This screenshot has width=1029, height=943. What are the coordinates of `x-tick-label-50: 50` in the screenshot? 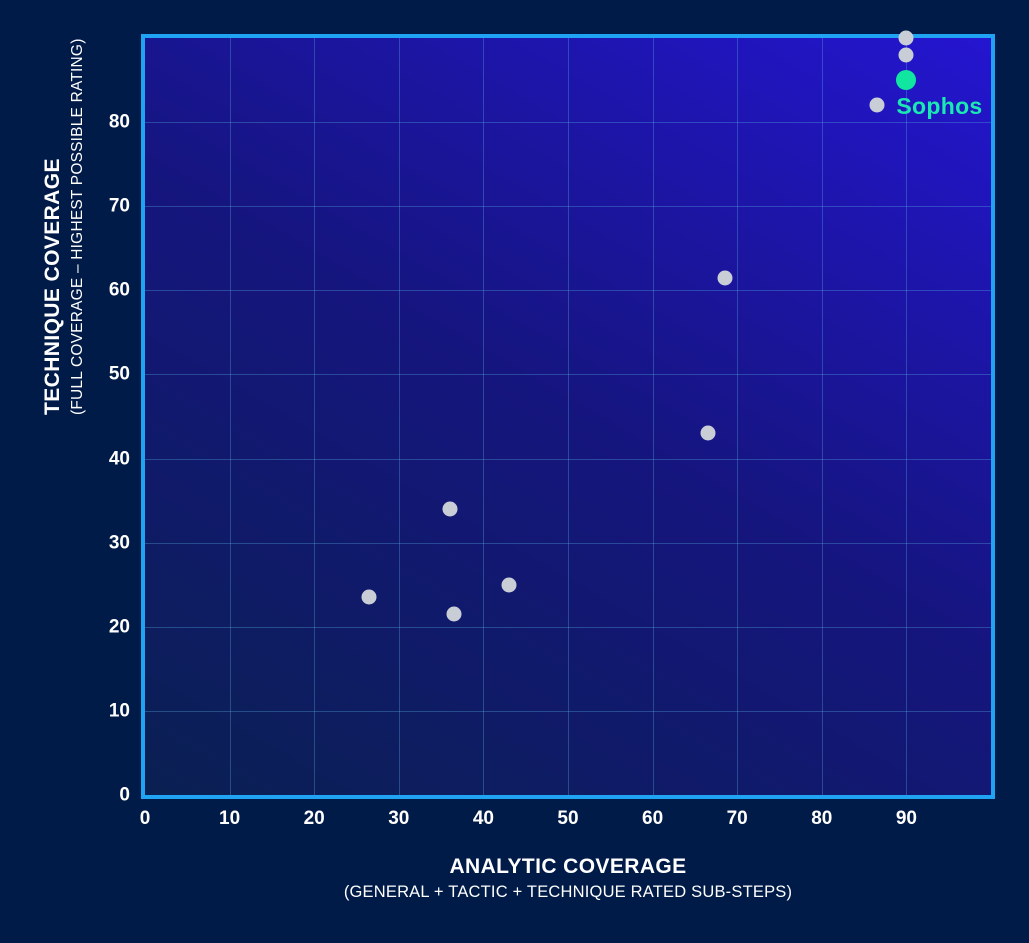 It's located at (568, 818).